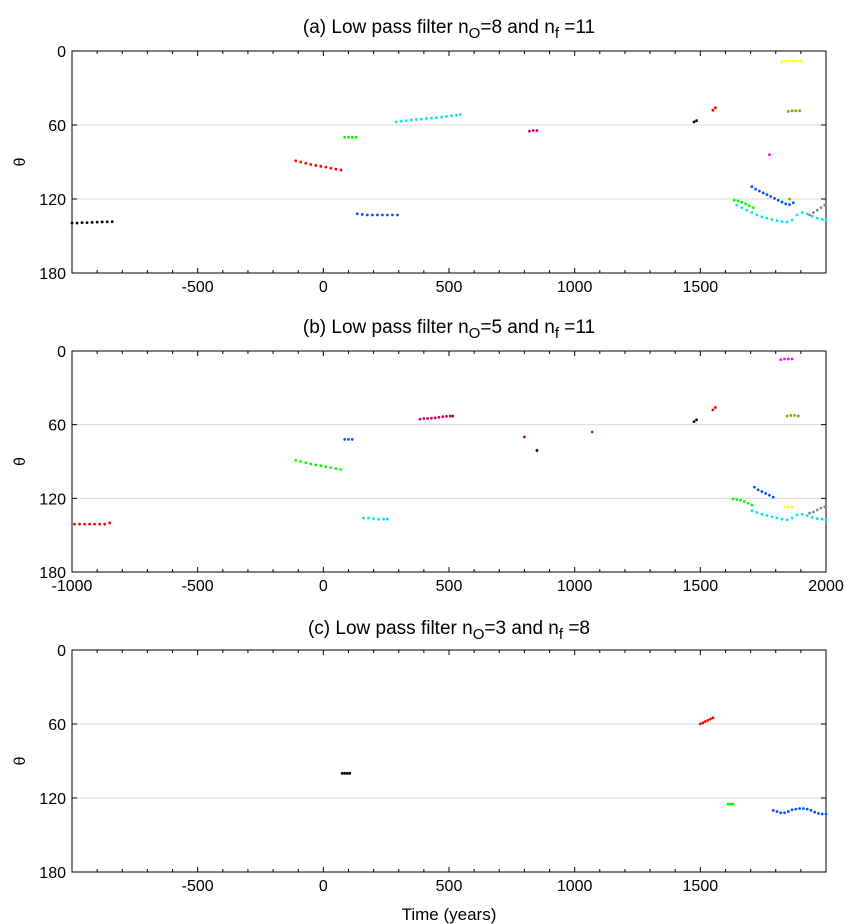  I want to click on x-tick-label: -1000, so click(72, 586).